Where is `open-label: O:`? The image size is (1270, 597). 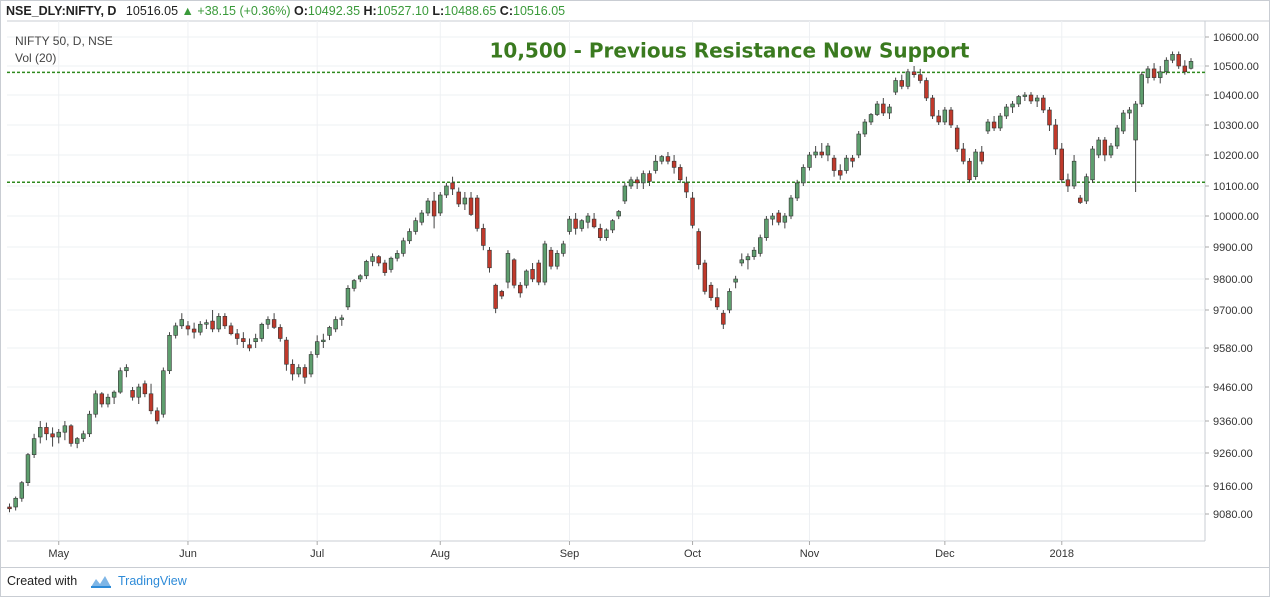 open-label: O: is located at coordinates (301, 11).